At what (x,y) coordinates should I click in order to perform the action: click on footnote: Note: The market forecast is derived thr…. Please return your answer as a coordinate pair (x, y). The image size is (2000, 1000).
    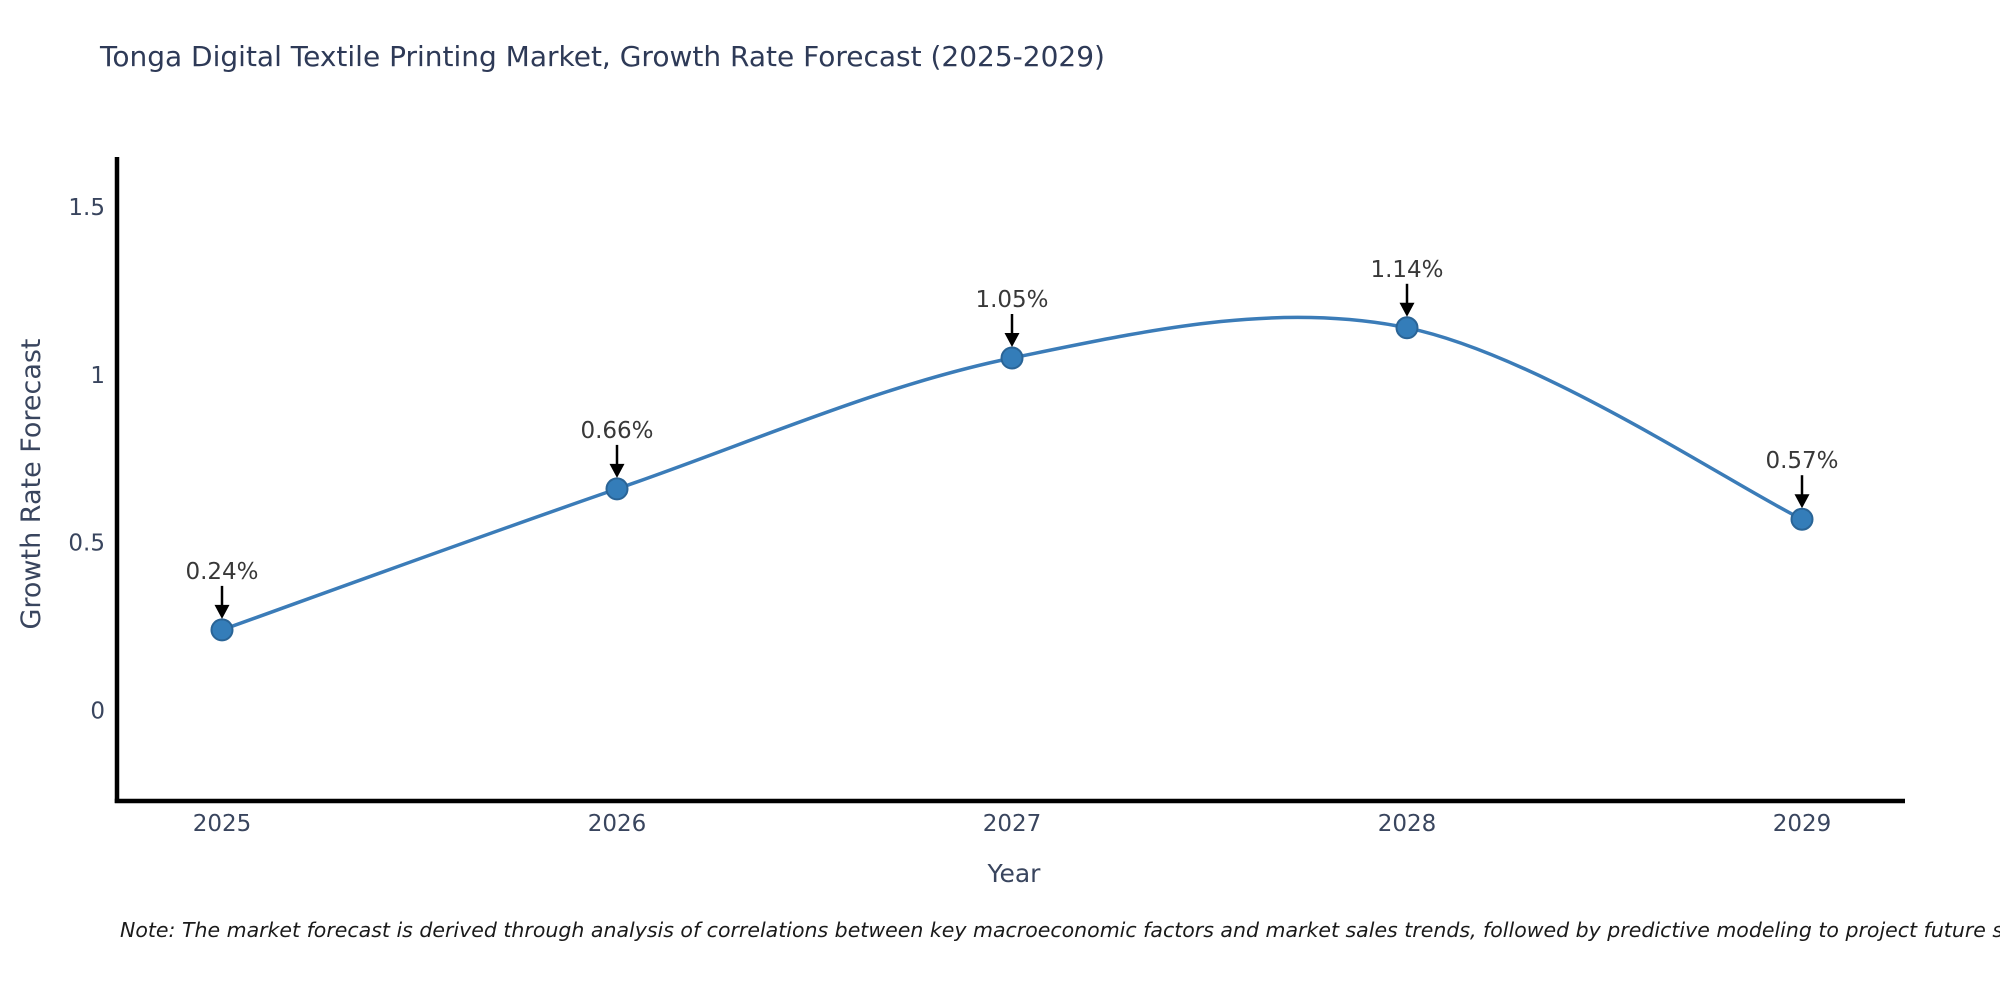
    Looking at the image, I should click on (1060, 930).